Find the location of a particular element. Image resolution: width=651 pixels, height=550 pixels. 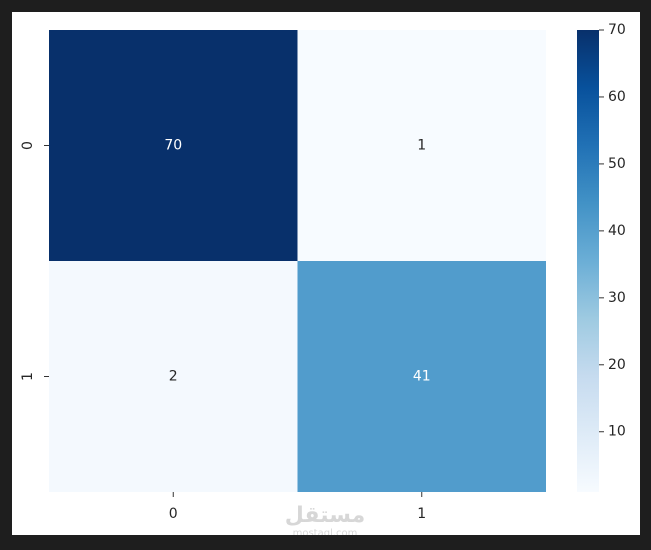

watermark: مستقل mostaql.com is located at coordinates (325, 521).